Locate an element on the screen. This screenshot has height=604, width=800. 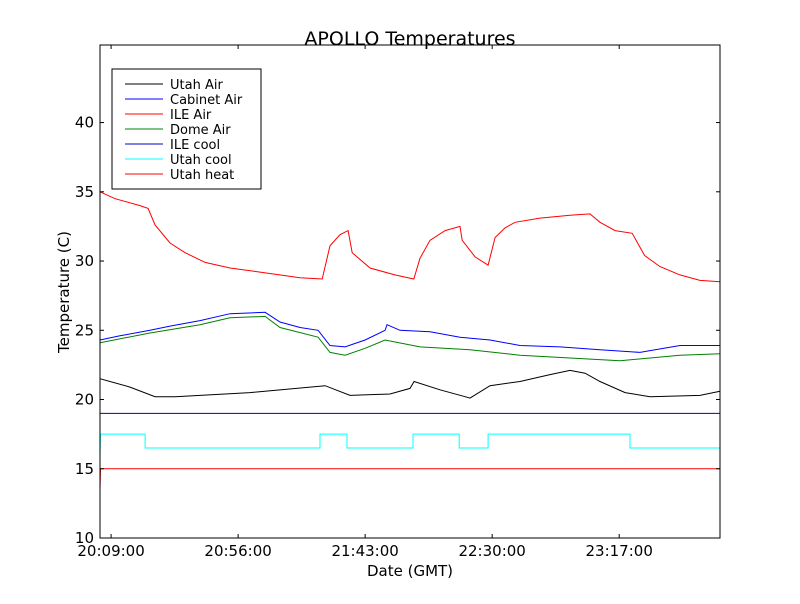
chart-title: APOLLO Temperatures is located at coordinates (409, 39).